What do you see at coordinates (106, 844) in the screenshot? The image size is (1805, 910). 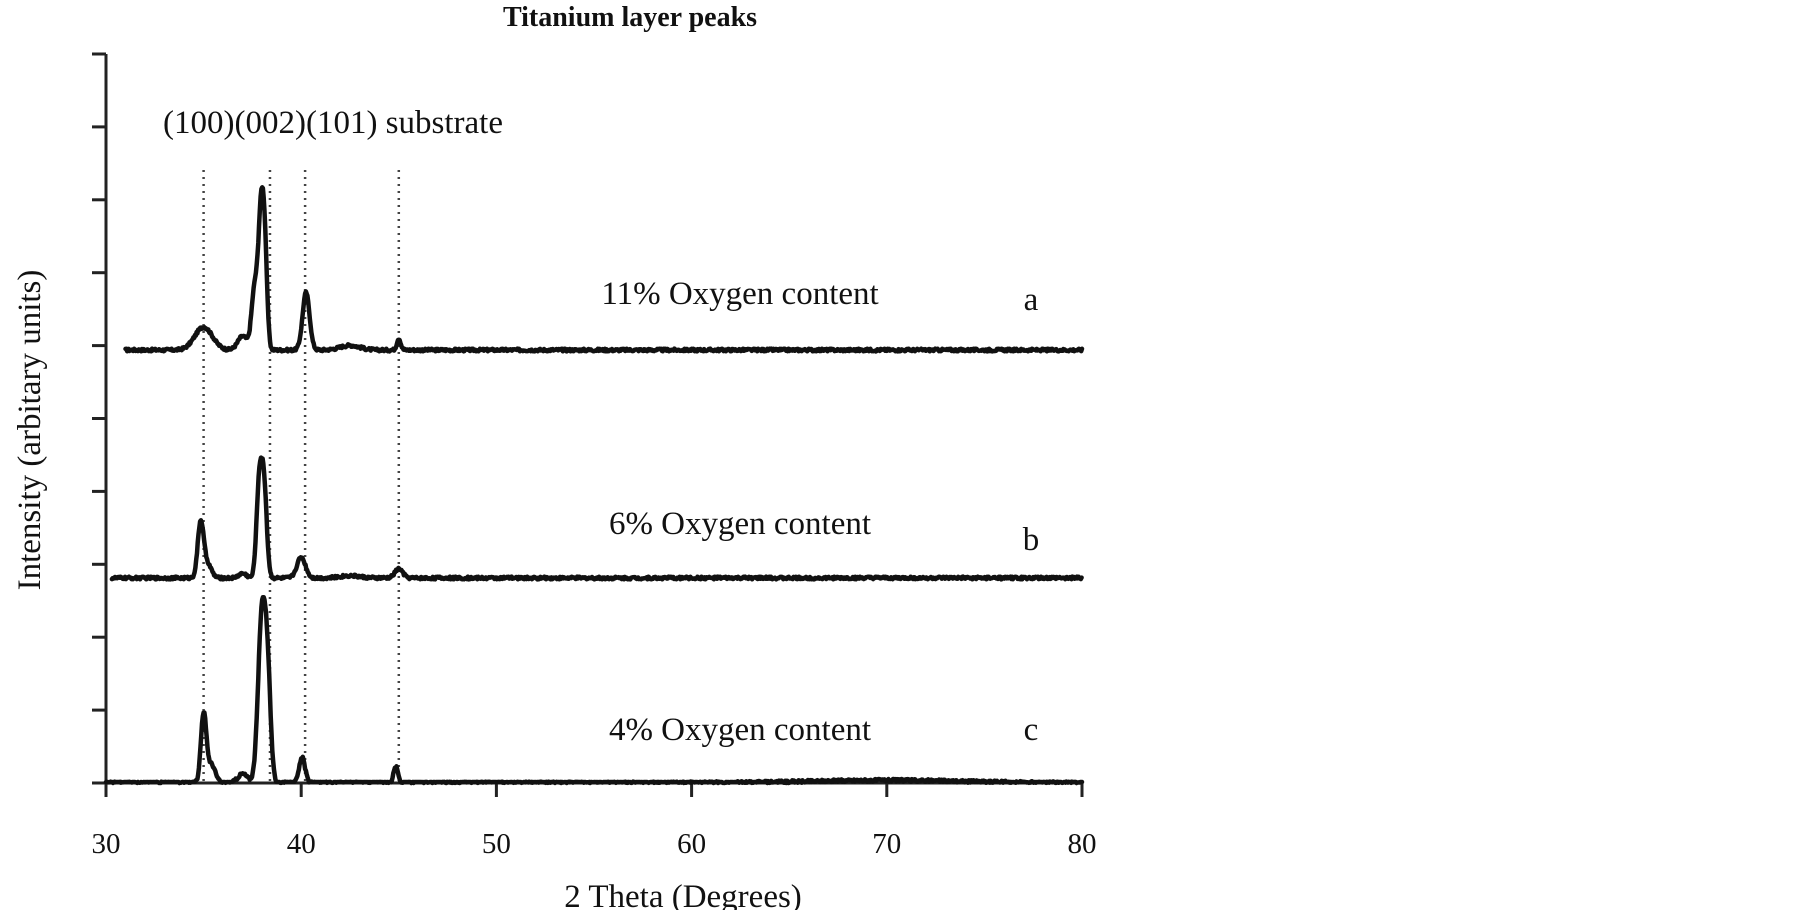 I see `x-tick-label: 30` at bounding box center [106, 844].